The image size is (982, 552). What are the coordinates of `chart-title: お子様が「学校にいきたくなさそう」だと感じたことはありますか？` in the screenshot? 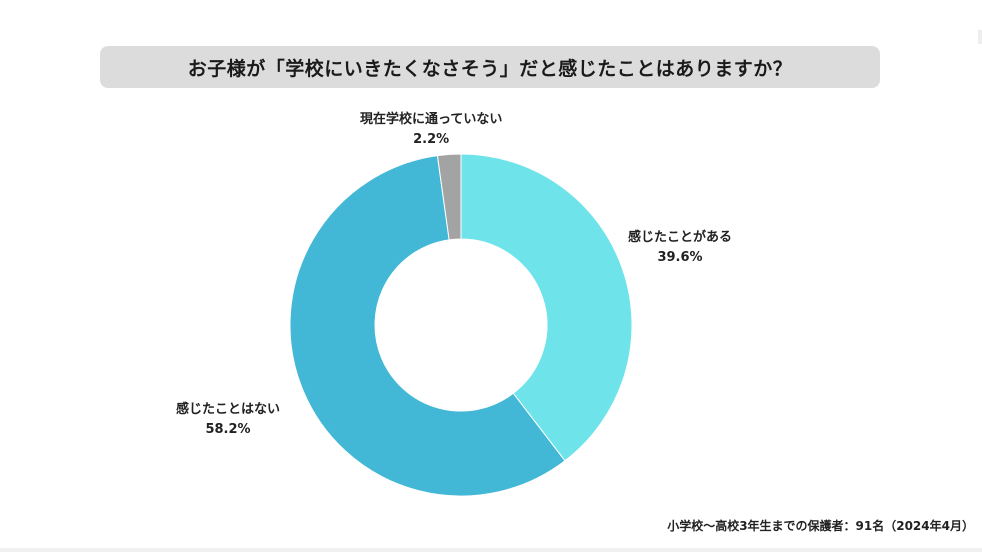 It's located at (490, 68).